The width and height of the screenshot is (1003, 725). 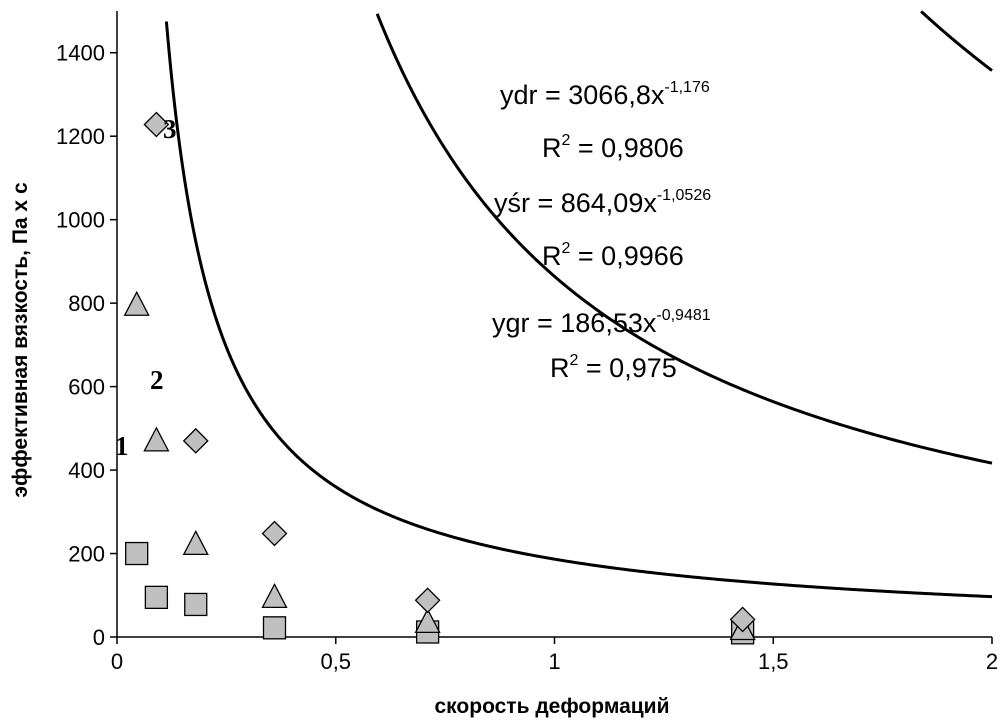 I want to click on r2-ydr: R2 = 0,9806, so click(x=613, y=147).